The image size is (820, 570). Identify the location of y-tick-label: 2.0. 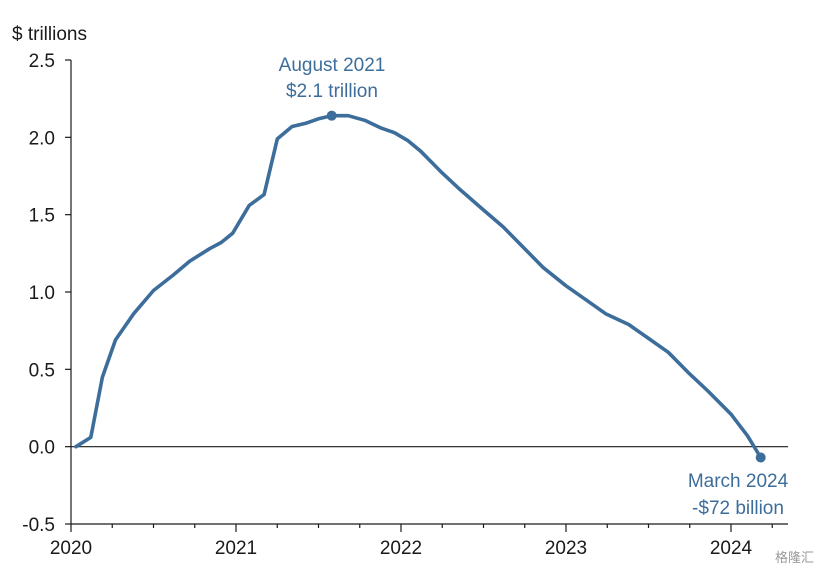
(42, 138).